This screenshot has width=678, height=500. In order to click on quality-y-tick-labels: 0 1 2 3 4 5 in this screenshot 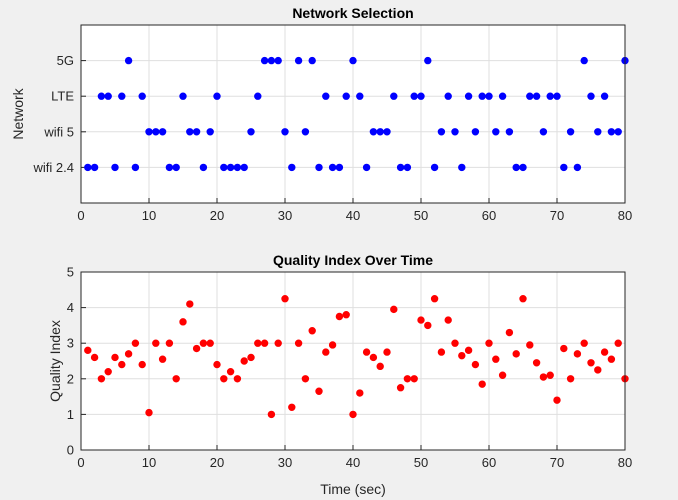, I will do `click(70, 361)`.